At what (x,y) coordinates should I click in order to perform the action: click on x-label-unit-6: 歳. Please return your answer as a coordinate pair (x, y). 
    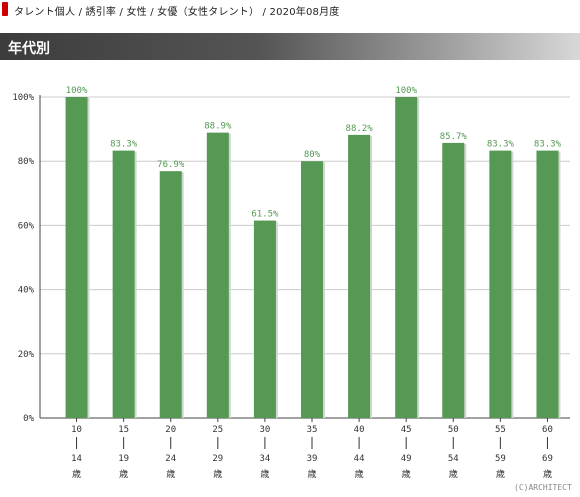
    Looking at the image, I should click on (359, 474).